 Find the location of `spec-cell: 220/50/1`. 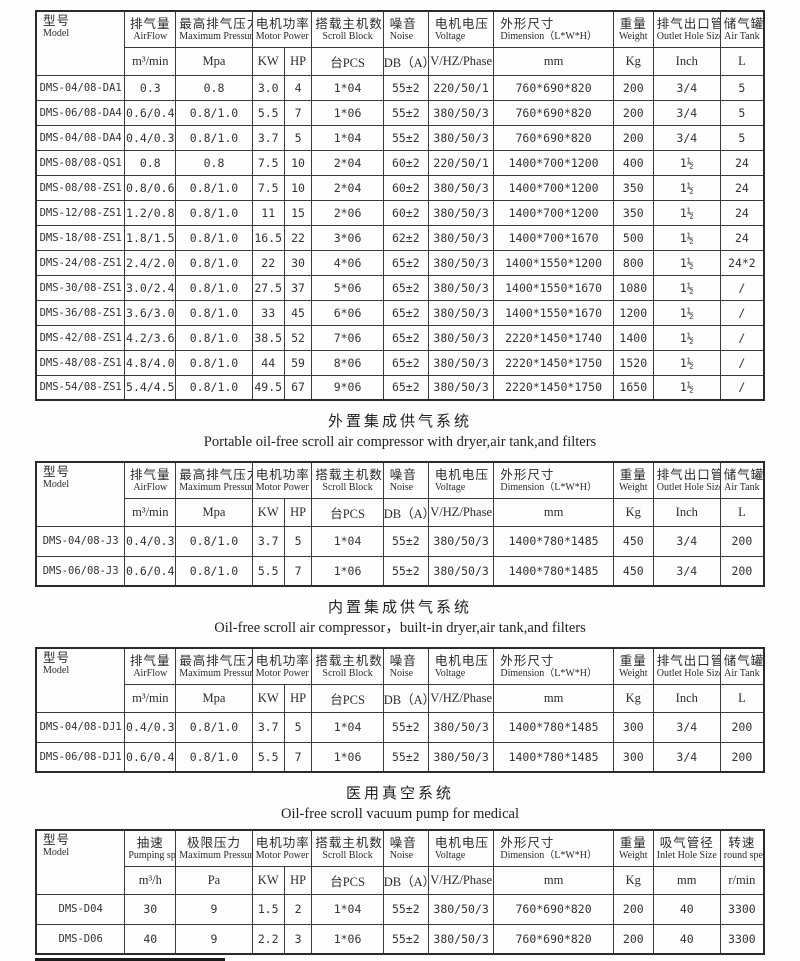

spec-cell: 220/50/1 is located at coordinates (461, 162).